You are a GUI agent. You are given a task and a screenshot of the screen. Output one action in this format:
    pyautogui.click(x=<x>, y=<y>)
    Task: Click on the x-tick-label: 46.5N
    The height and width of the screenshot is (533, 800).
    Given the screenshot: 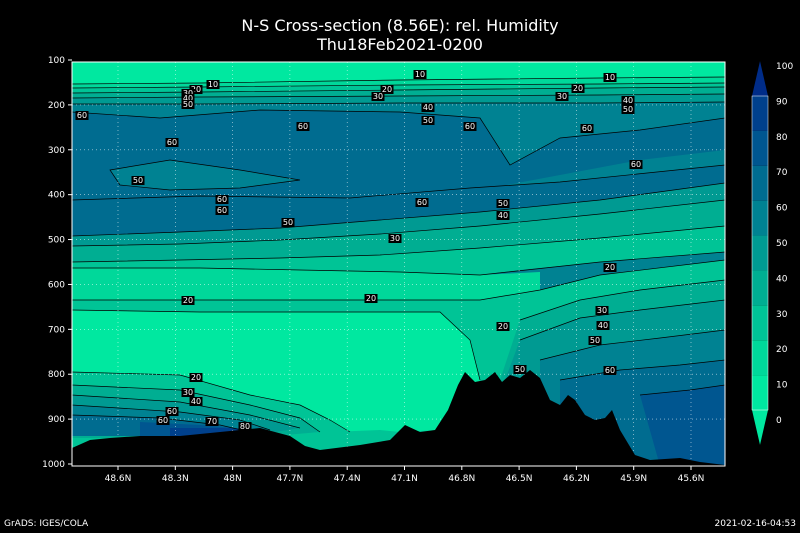 What is the action you would take?
    pyautogui.click(x=519, y=479)
    